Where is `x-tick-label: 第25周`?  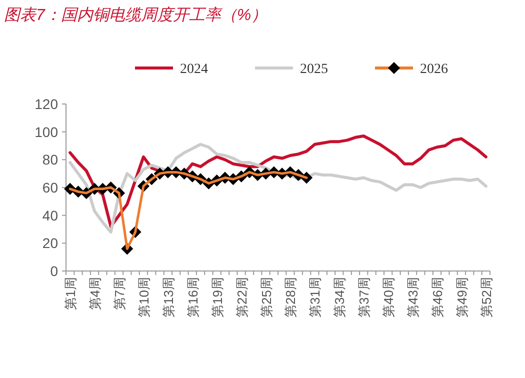 x-tick-label: 第25周 is located at coordinates (266, 297).